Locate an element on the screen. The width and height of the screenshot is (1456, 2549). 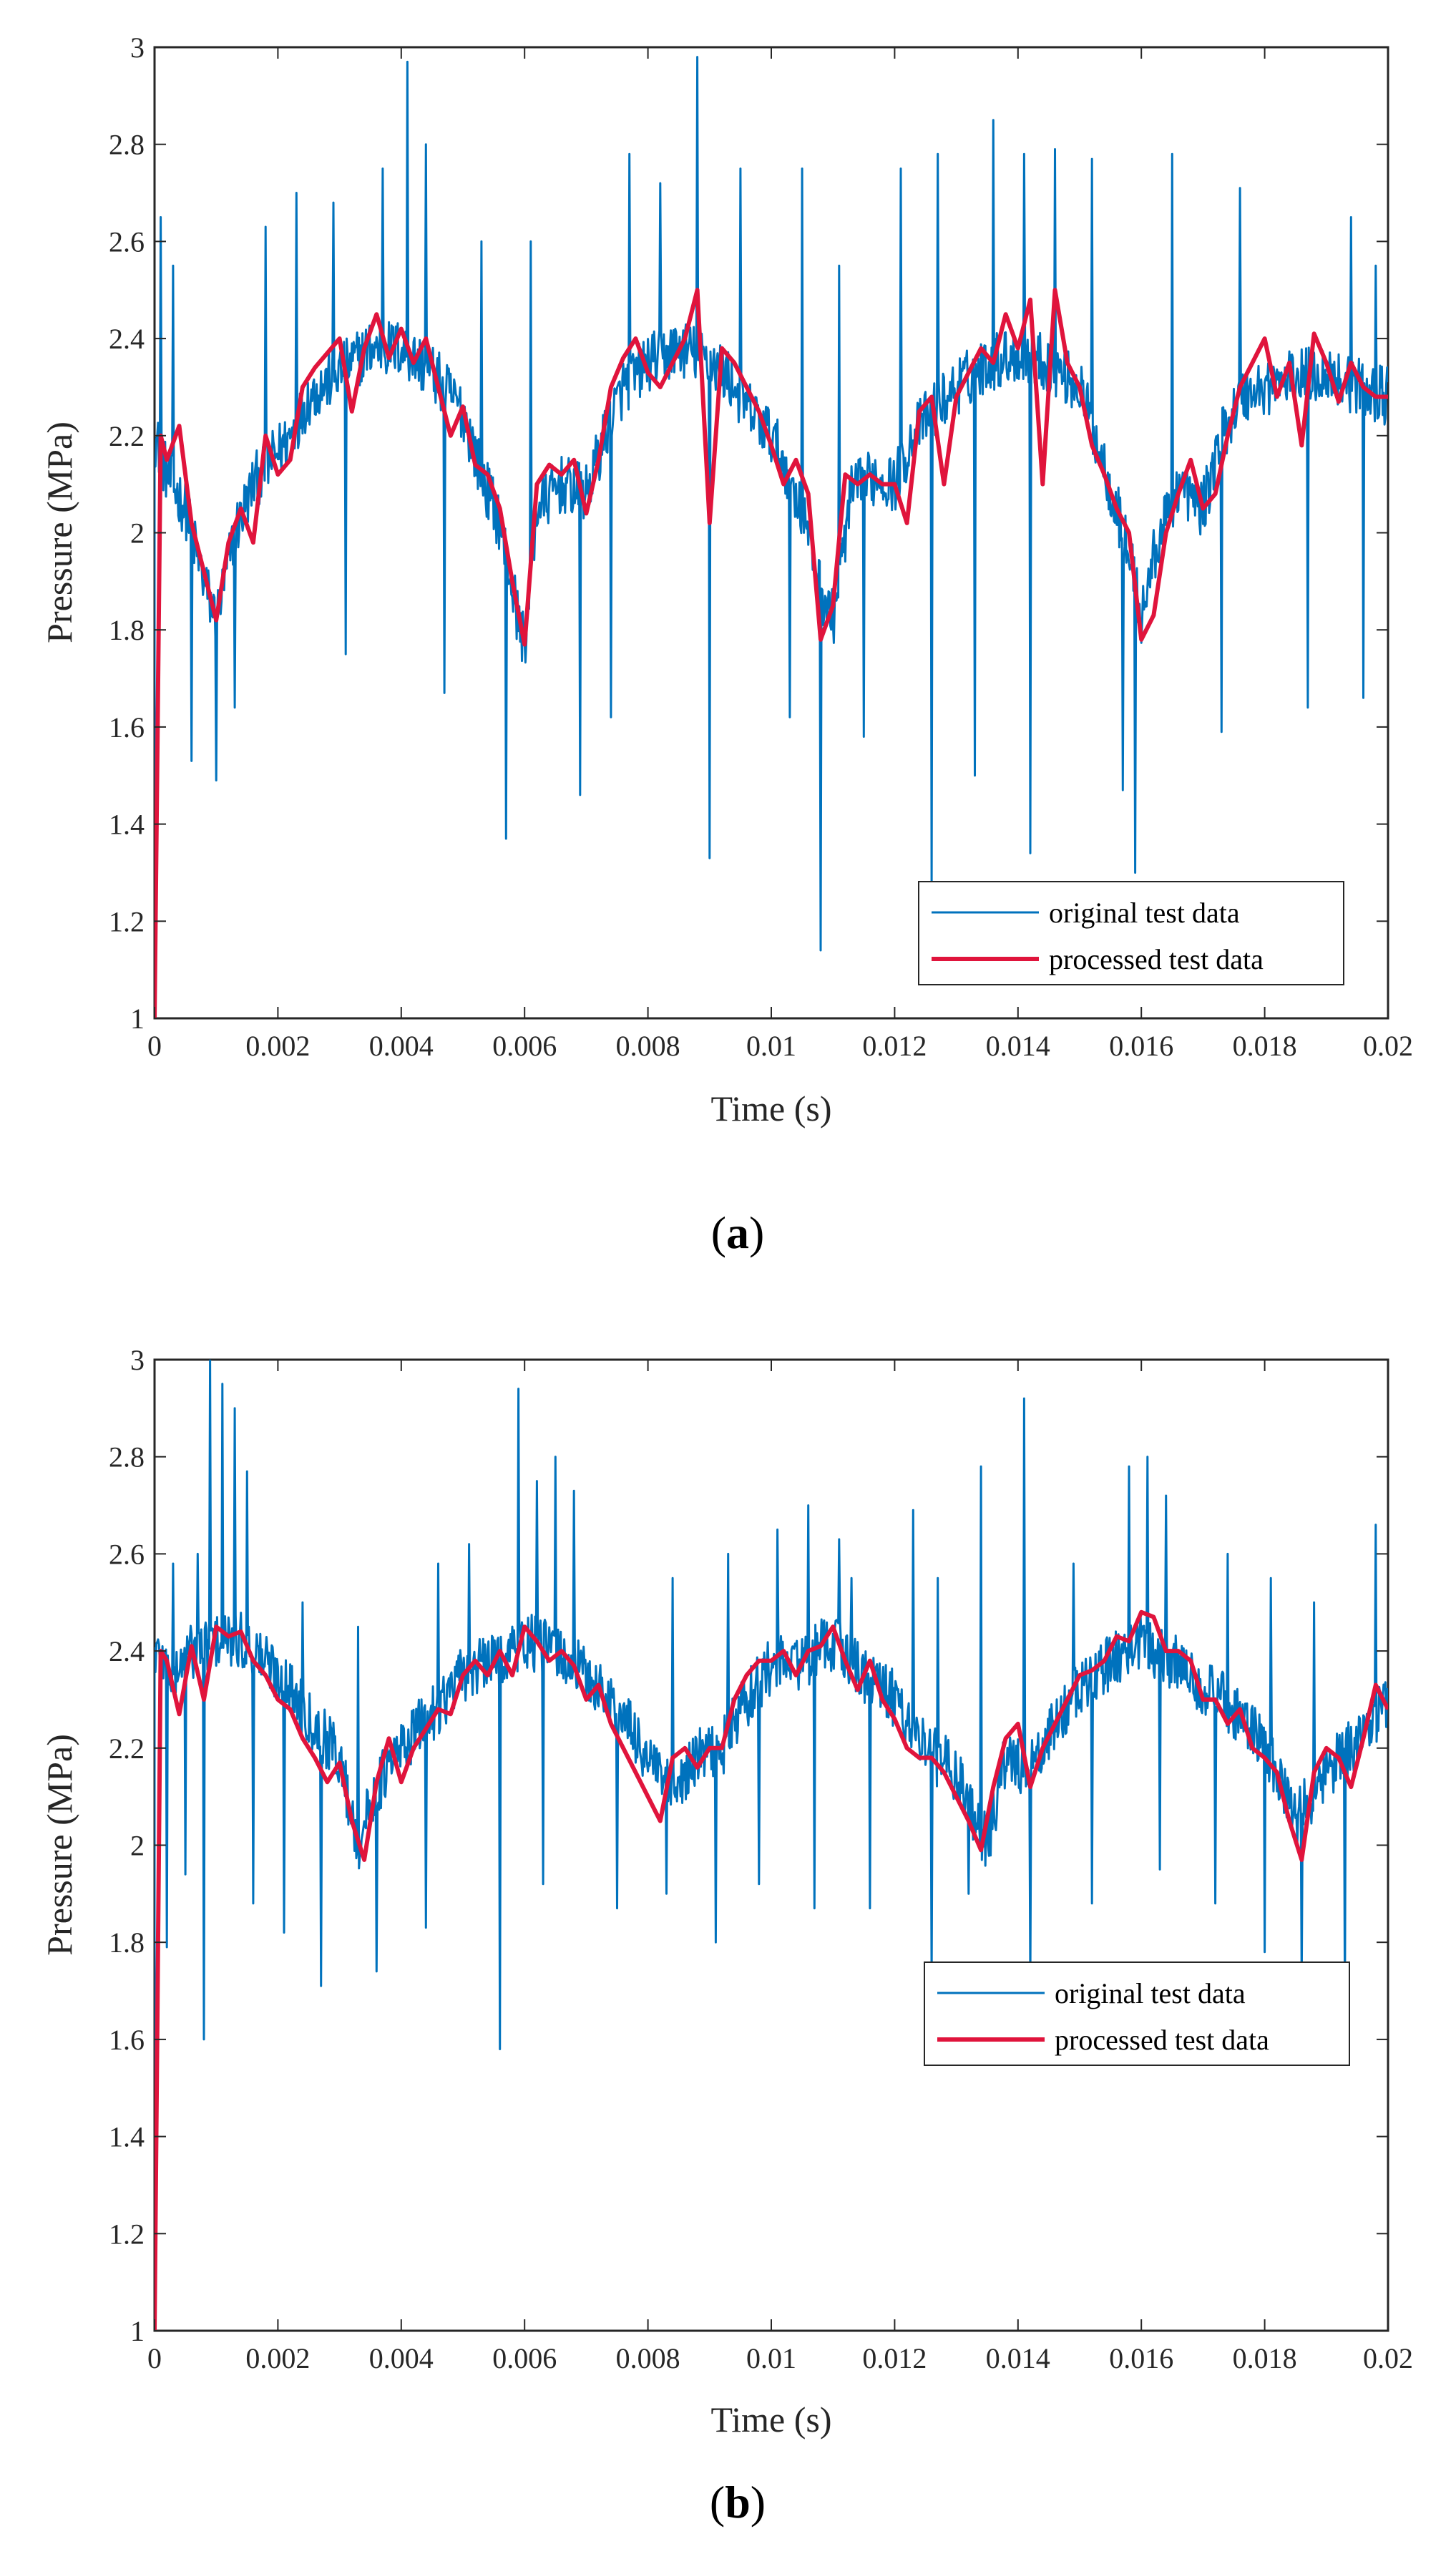
y-tick-label-a: 2.2 is located at coordinates (127, 436).